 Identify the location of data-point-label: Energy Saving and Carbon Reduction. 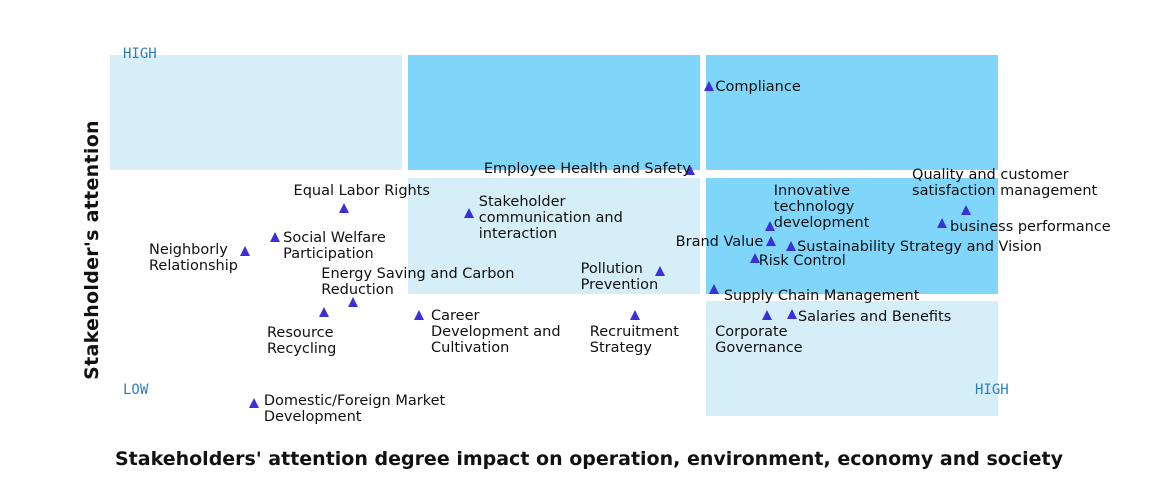
(418, 281).